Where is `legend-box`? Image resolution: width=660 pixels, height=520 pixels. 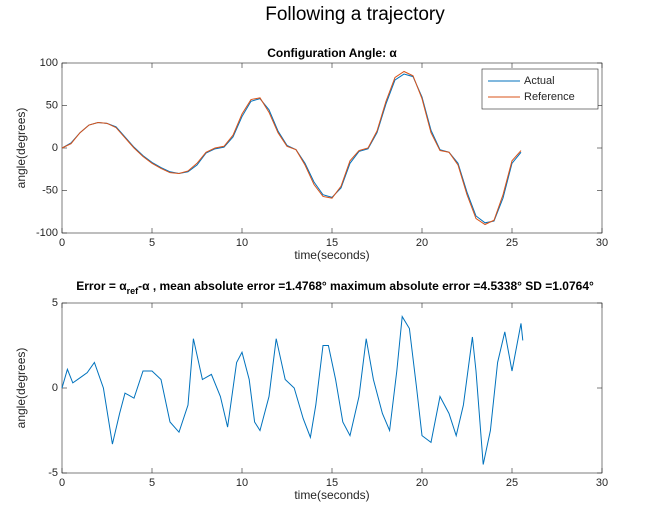
legend-box is located at coordinates (540, 89).